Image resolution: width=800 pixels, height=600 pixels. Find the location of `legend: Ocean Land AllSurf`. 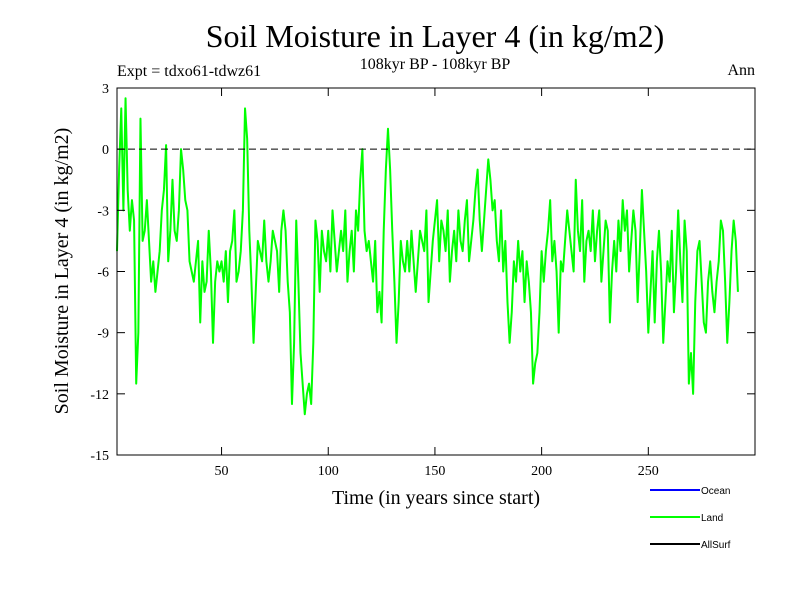

legend: Ocean Land AllSurf is located at coordinates (690, 518).